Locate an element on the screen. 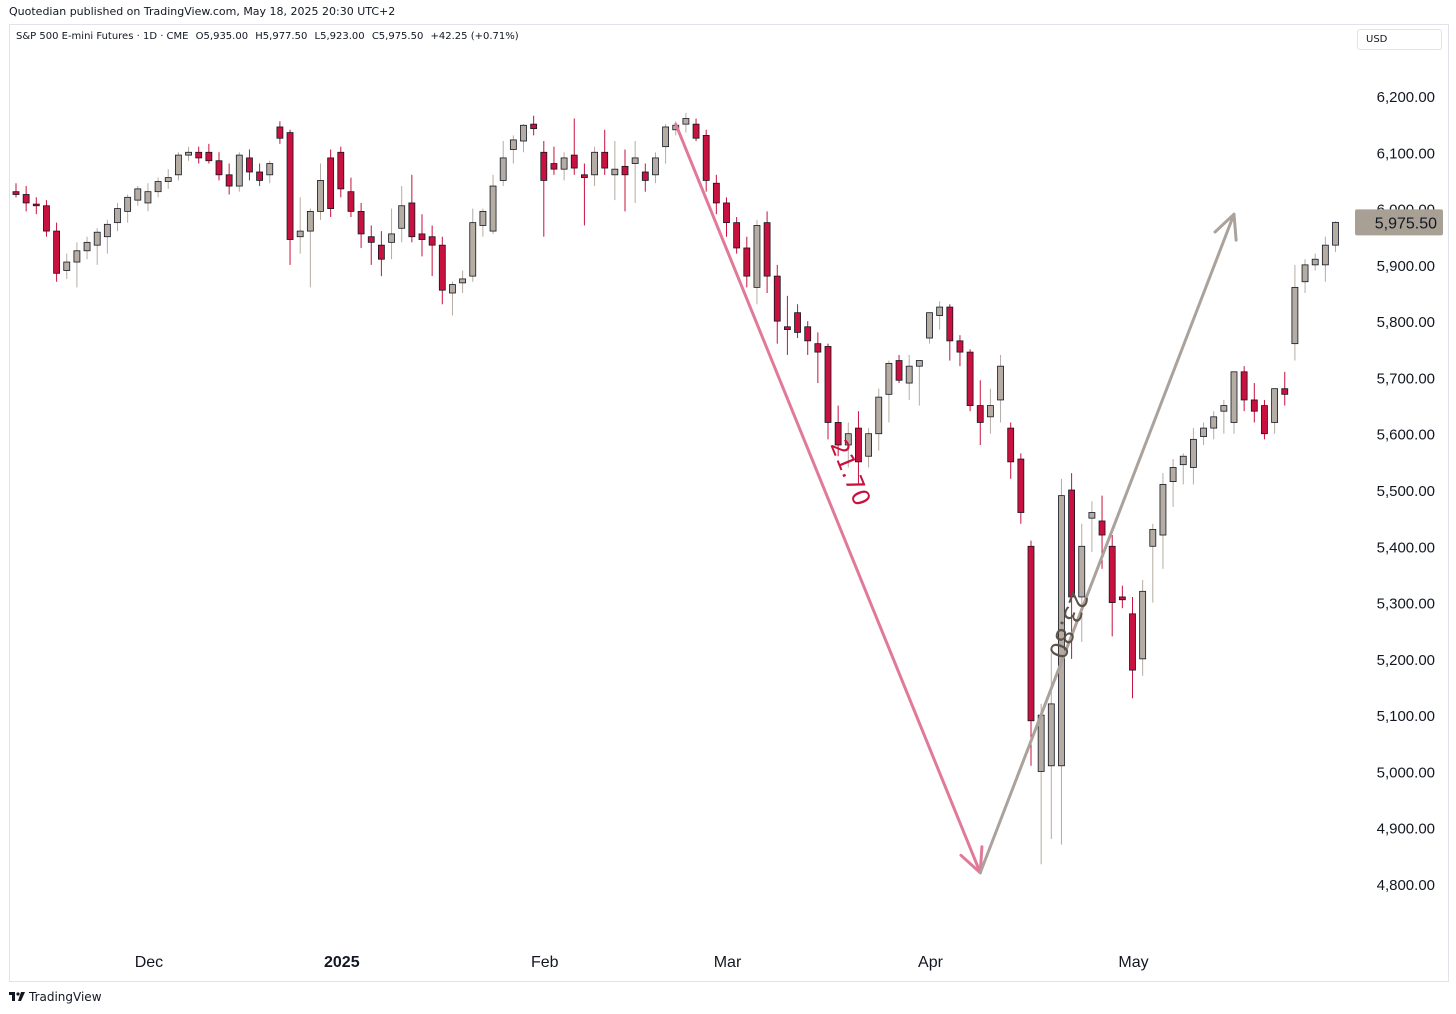 This screenshot has width=1456, height=1014. measure-arrow-head is located at coordinates (1225, 227).